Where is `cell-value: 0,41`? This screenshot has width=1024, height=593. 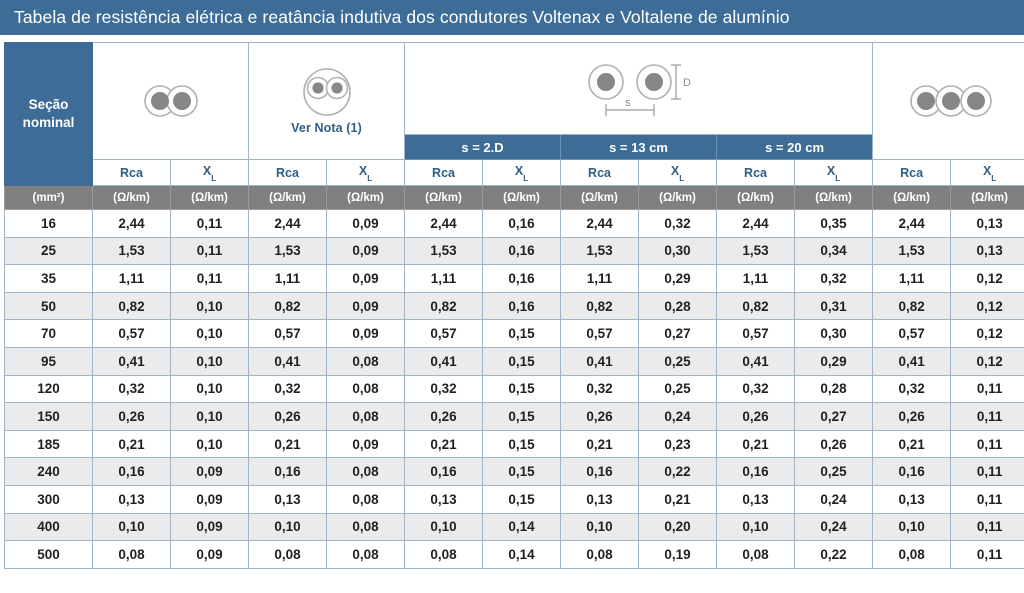 cell-value: 0,41 is located at coordinates (912, 361).